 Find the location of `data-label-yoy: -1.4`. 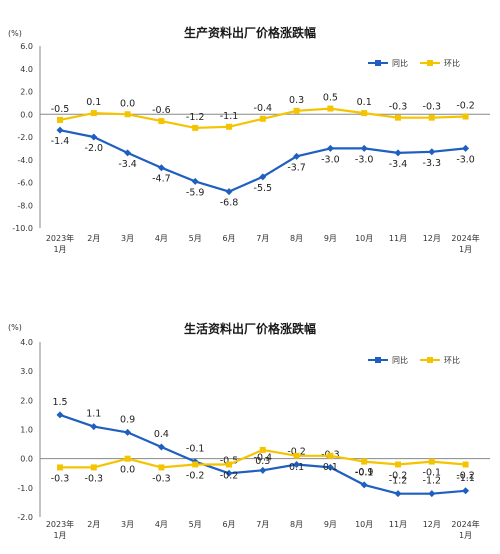

data-label-yoy: -1.4 is located at coordinates (60, 141).